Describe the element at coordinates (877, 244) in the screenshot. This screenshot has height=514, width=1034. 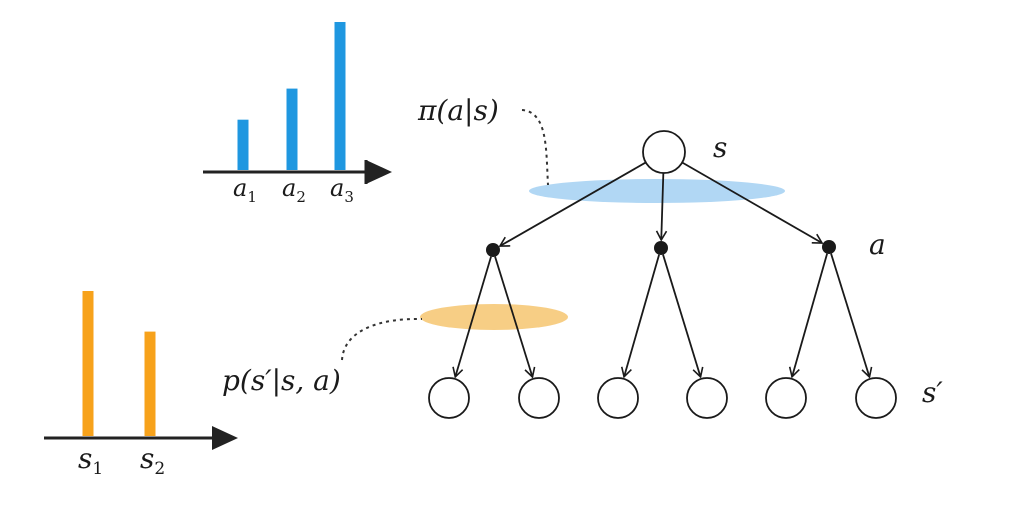
I see `action-label: a` at that location.